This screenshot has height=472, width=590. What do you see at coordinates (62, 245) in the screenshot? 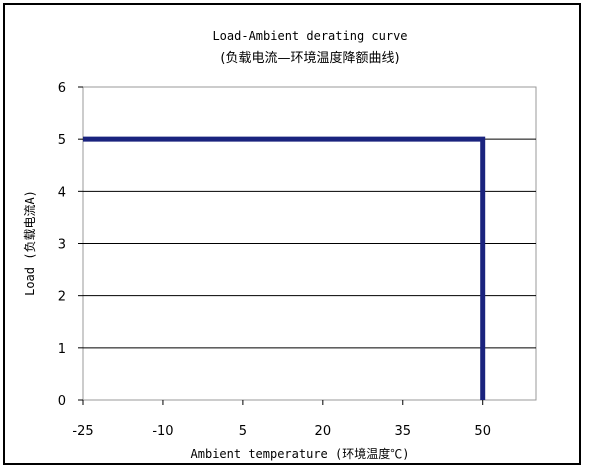
I see `y-tick-label: 3` at bounding box center [62, 245].